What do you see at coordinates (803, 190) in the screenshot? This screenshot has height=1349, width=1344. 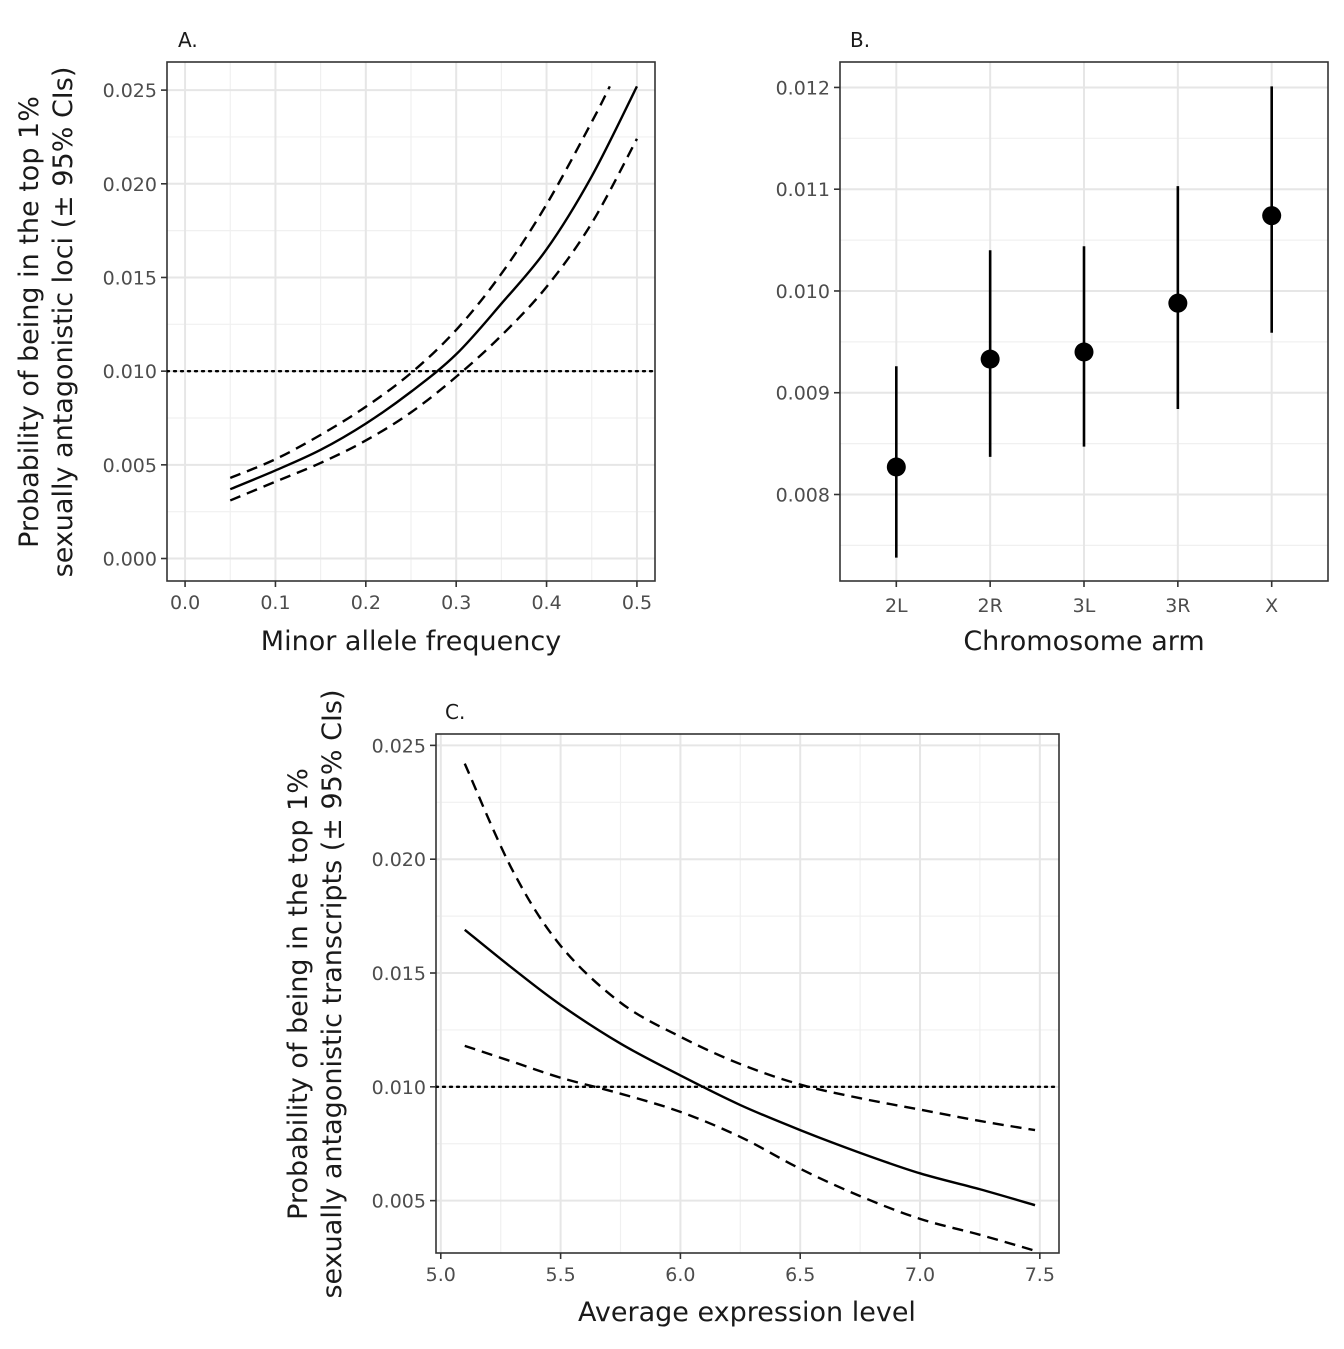 I see `panelB-y-tick-label: 0.011` at bounding box center [803, 190].